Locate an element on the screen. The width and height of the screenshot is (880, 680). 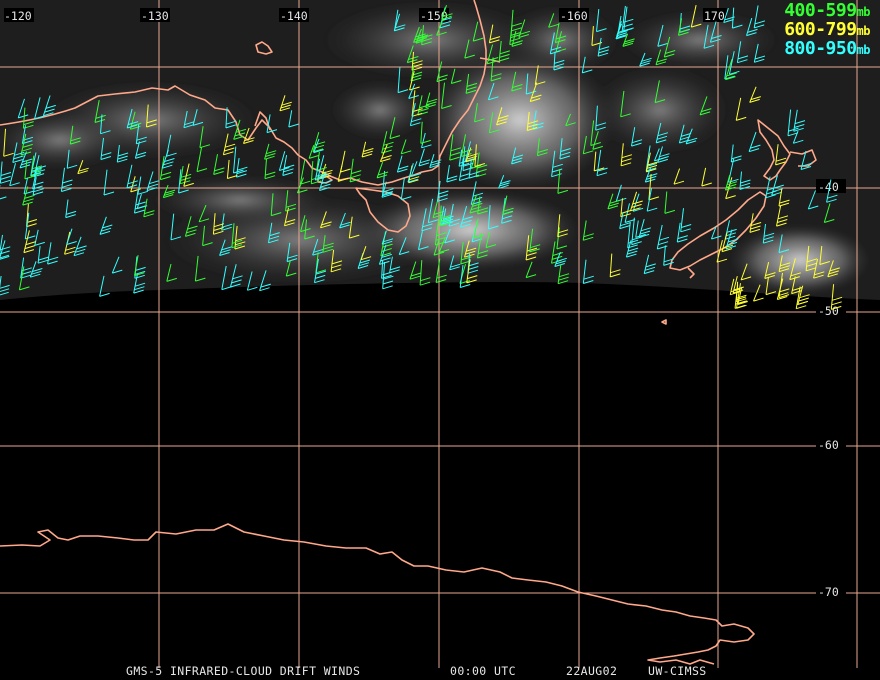
new-zealand-south-coast is located at coordinates (718, 231).